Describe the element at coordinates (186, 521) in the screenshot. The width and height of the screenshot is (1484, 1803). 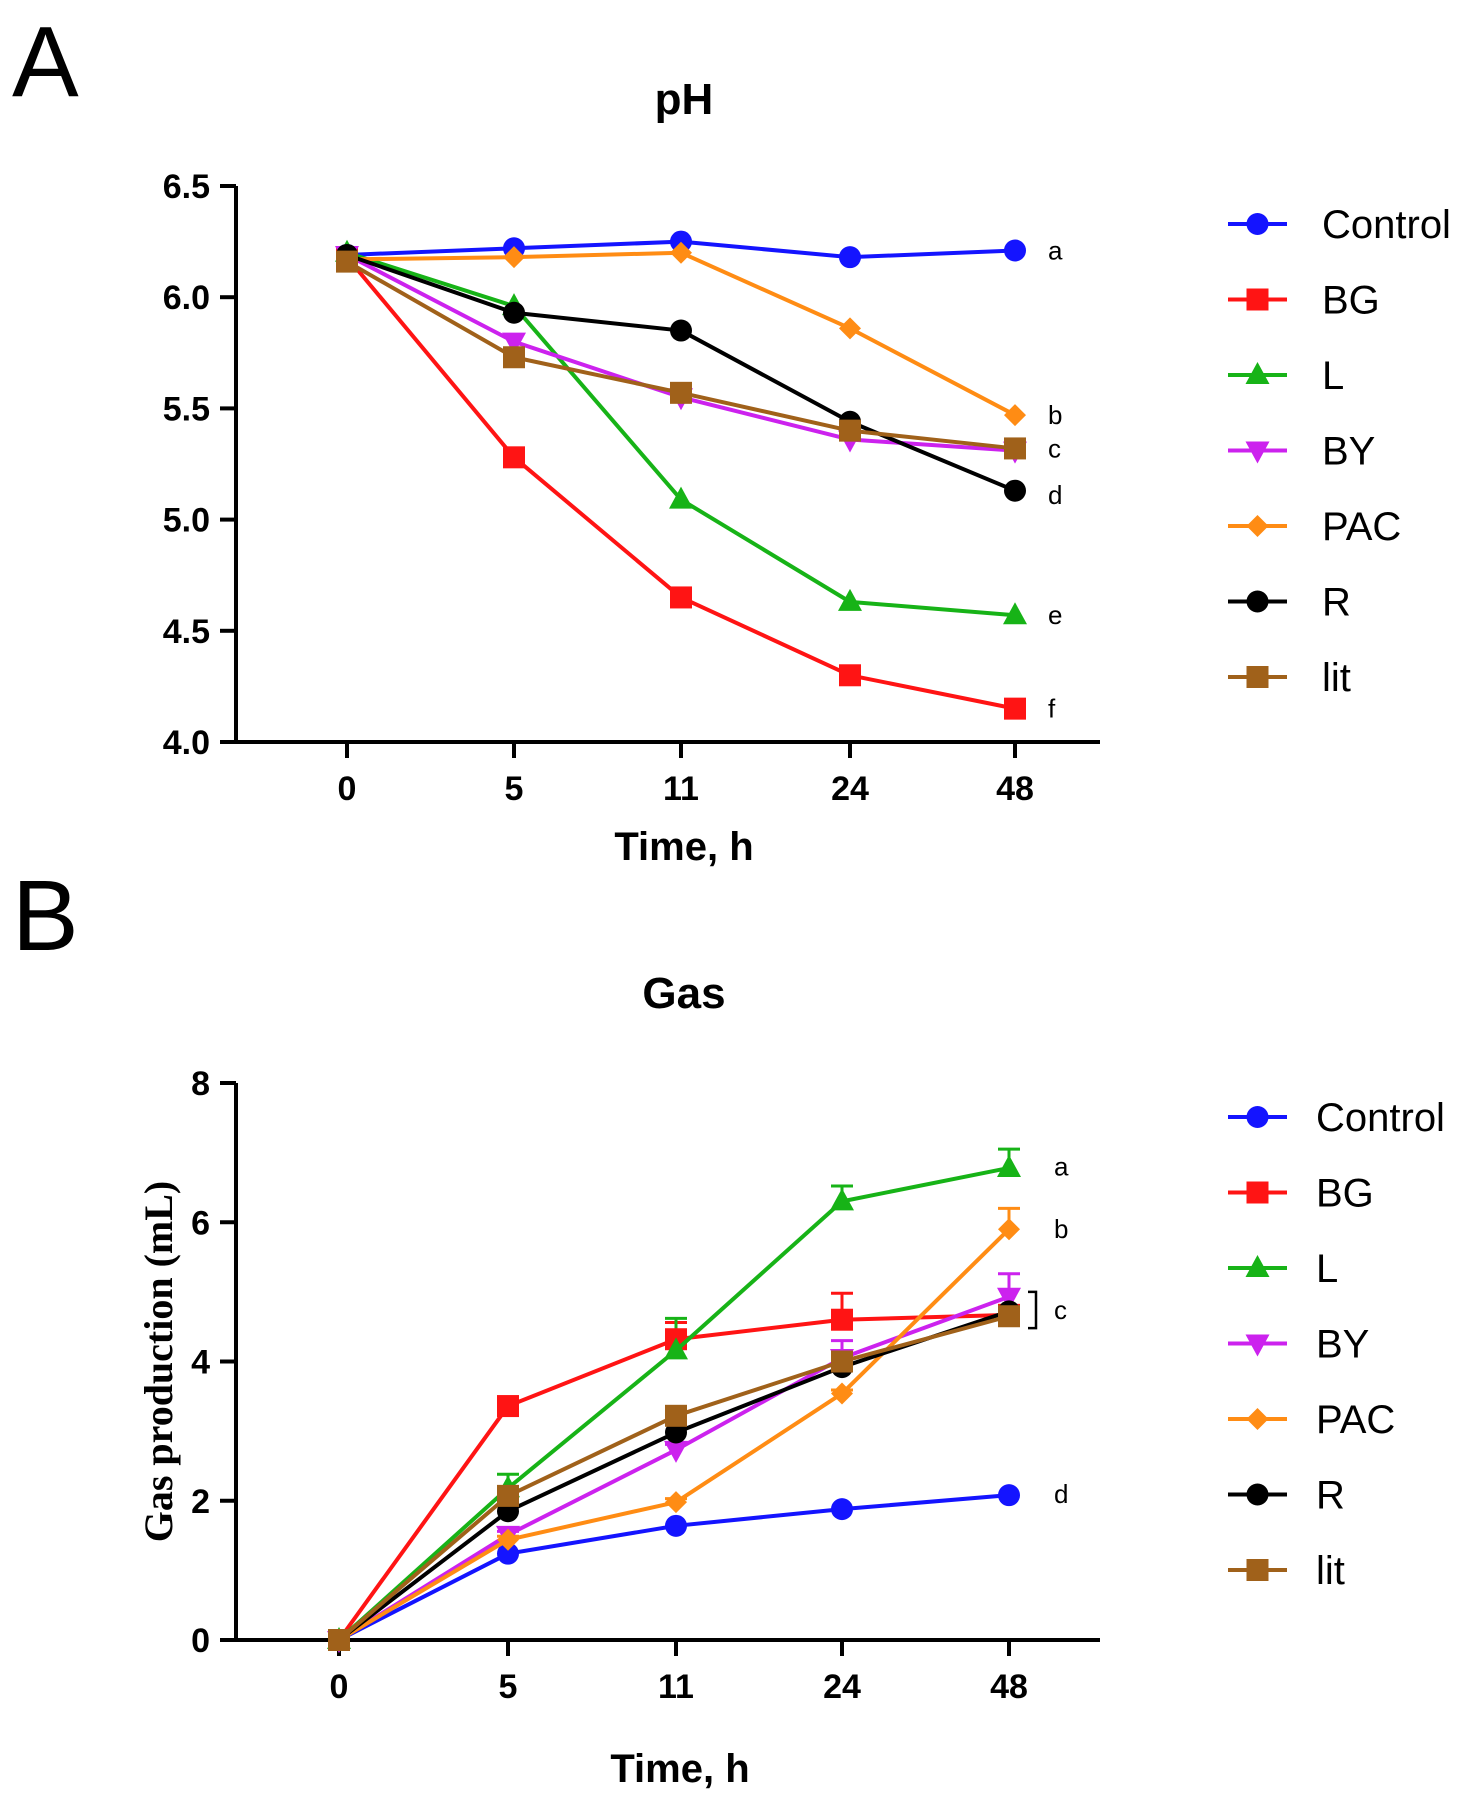
I see `y-tick-label: 5.0` at that location.